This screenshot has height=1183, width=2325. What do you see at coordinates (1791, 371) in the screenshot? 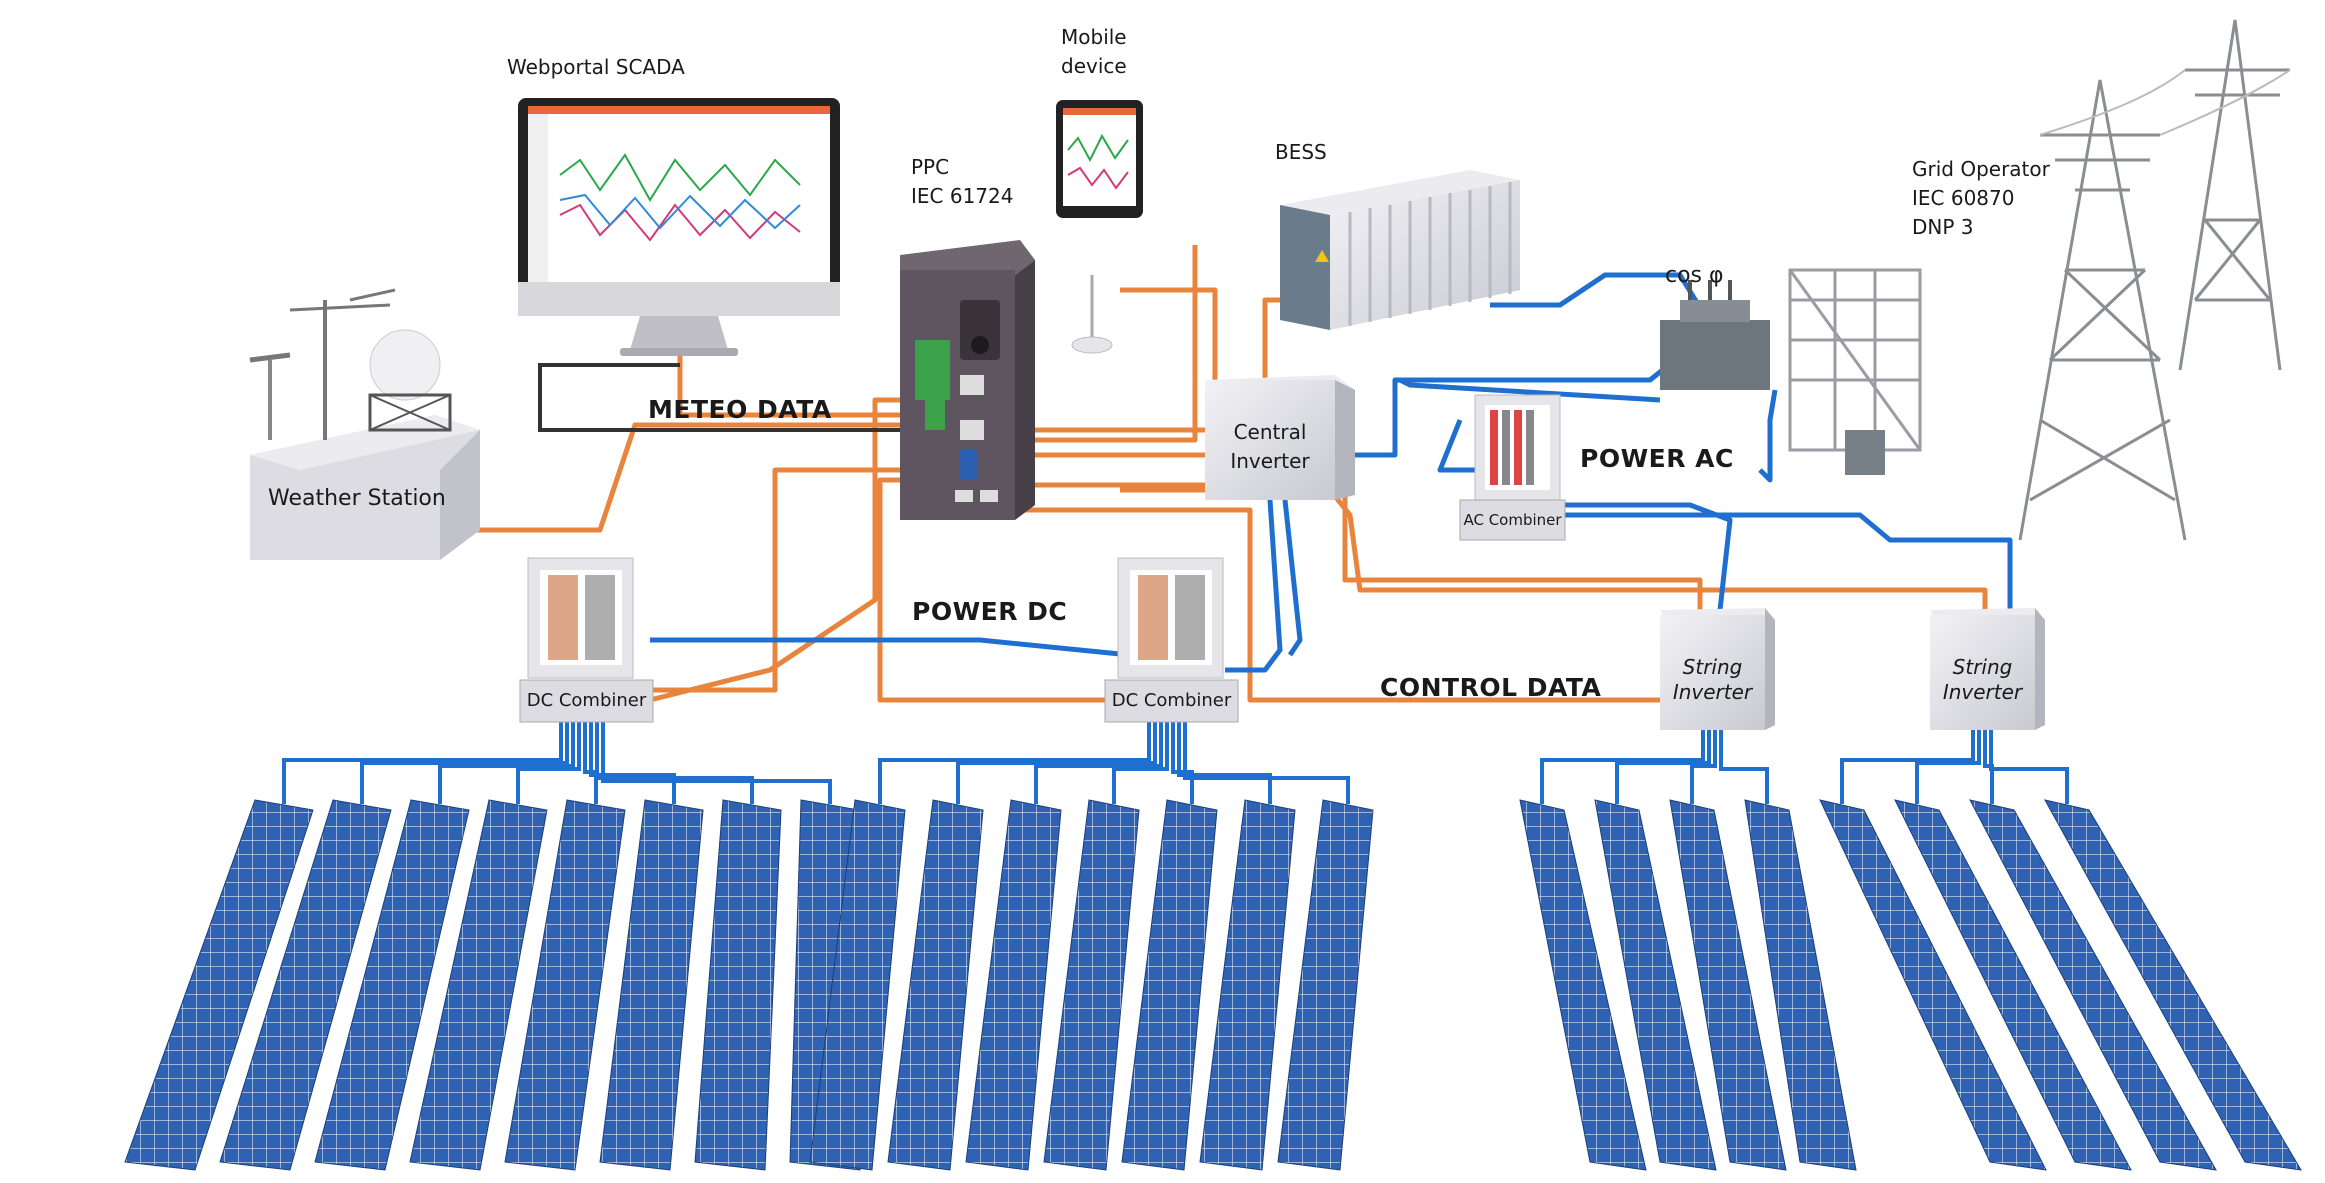
I see `transformer-substation` at bounding box center [1791, 371].